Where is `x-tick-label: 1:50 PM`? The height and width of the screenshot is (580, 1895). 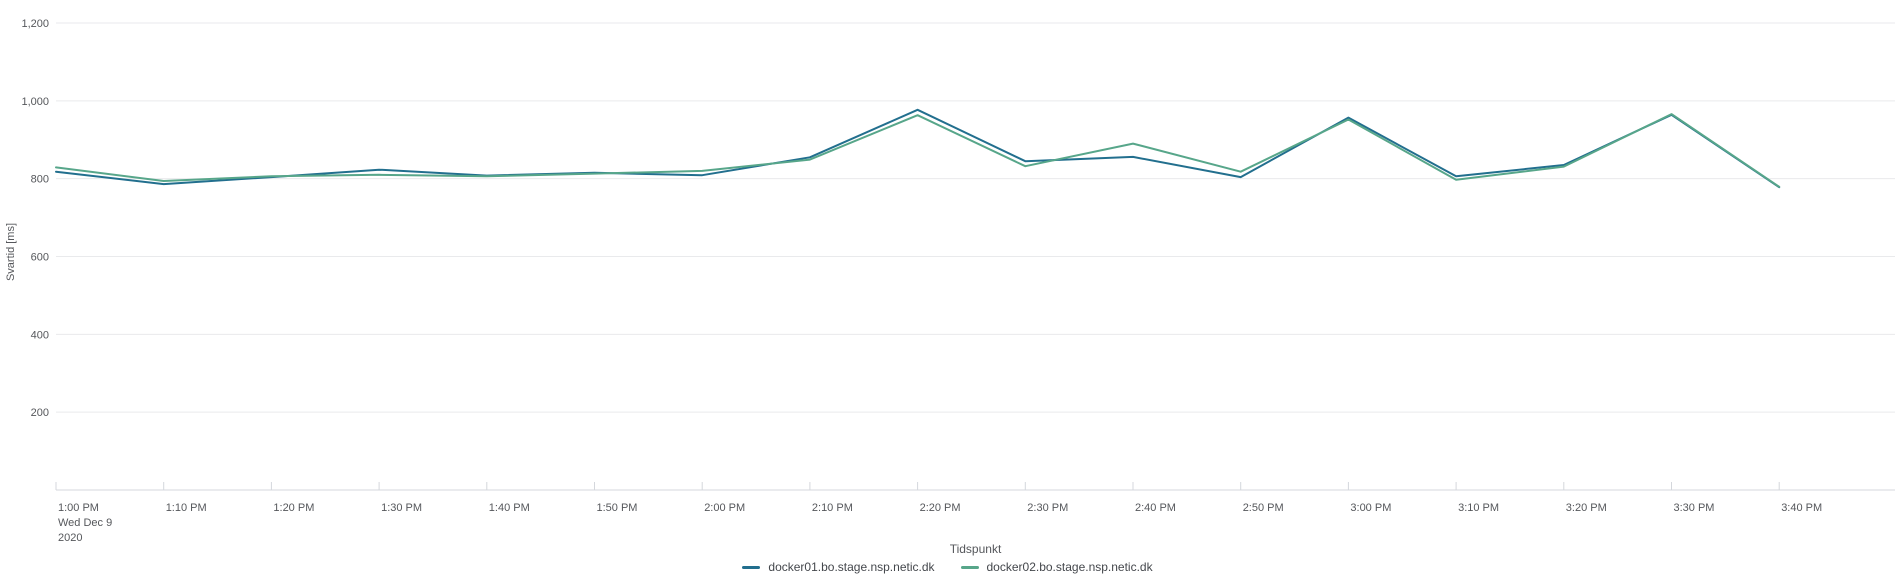 x-tick-label: 1:50 PM is located at coordinates (617, 508).